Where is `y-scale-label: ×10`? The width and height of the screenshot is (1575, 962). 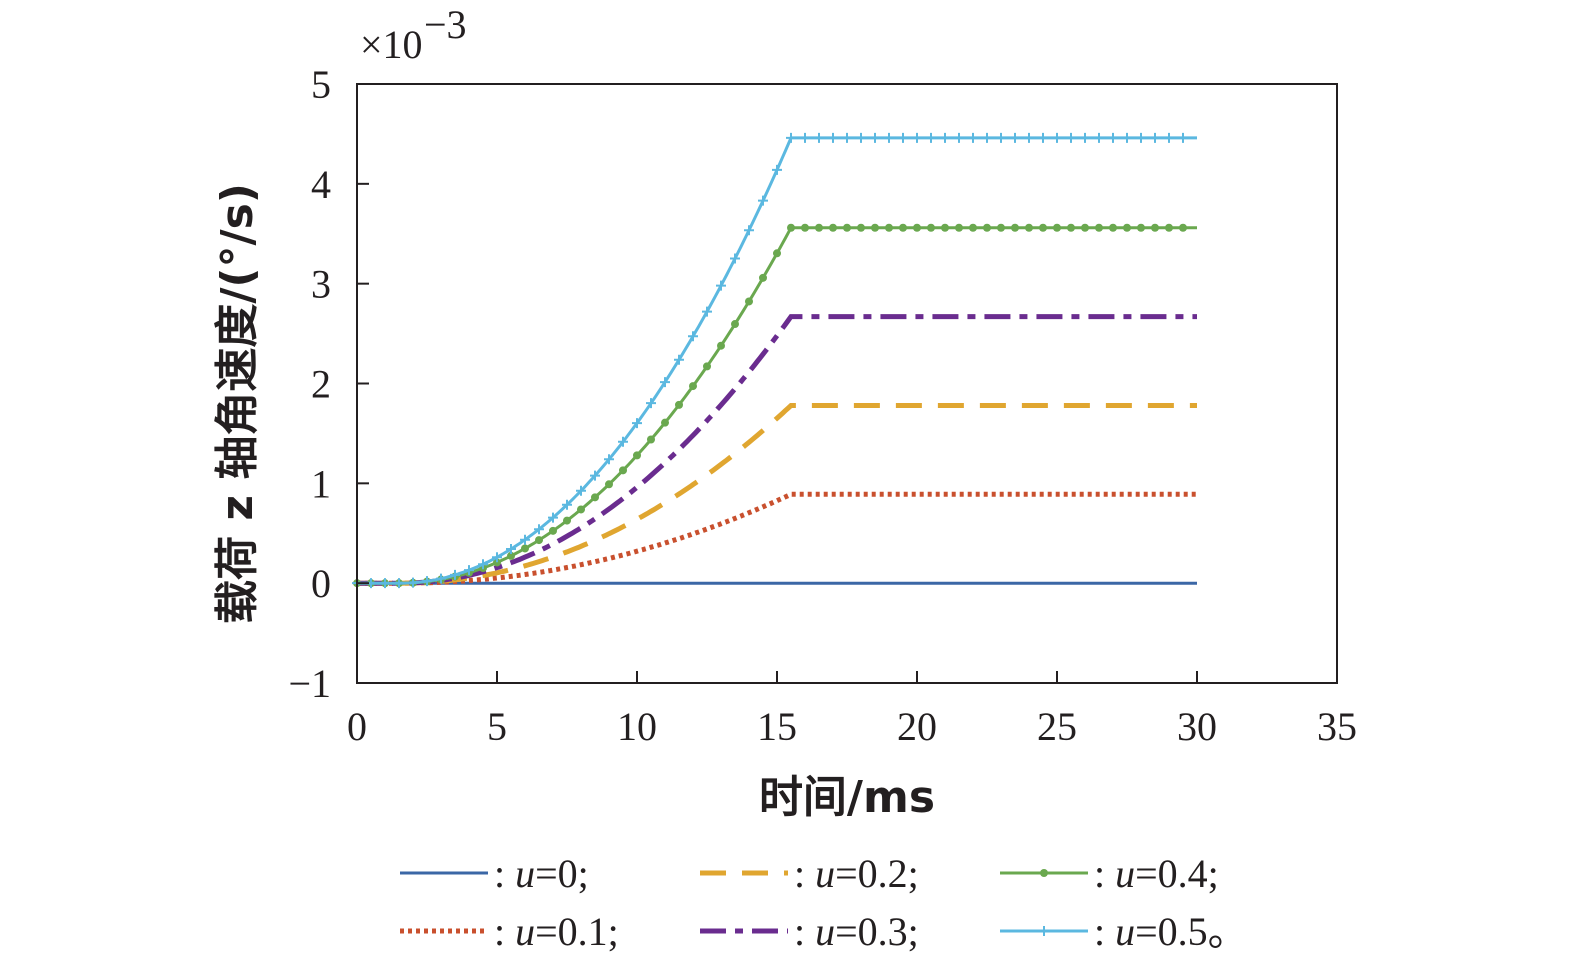
y-scale-label: ×10 is located at coordinates (391, 44).